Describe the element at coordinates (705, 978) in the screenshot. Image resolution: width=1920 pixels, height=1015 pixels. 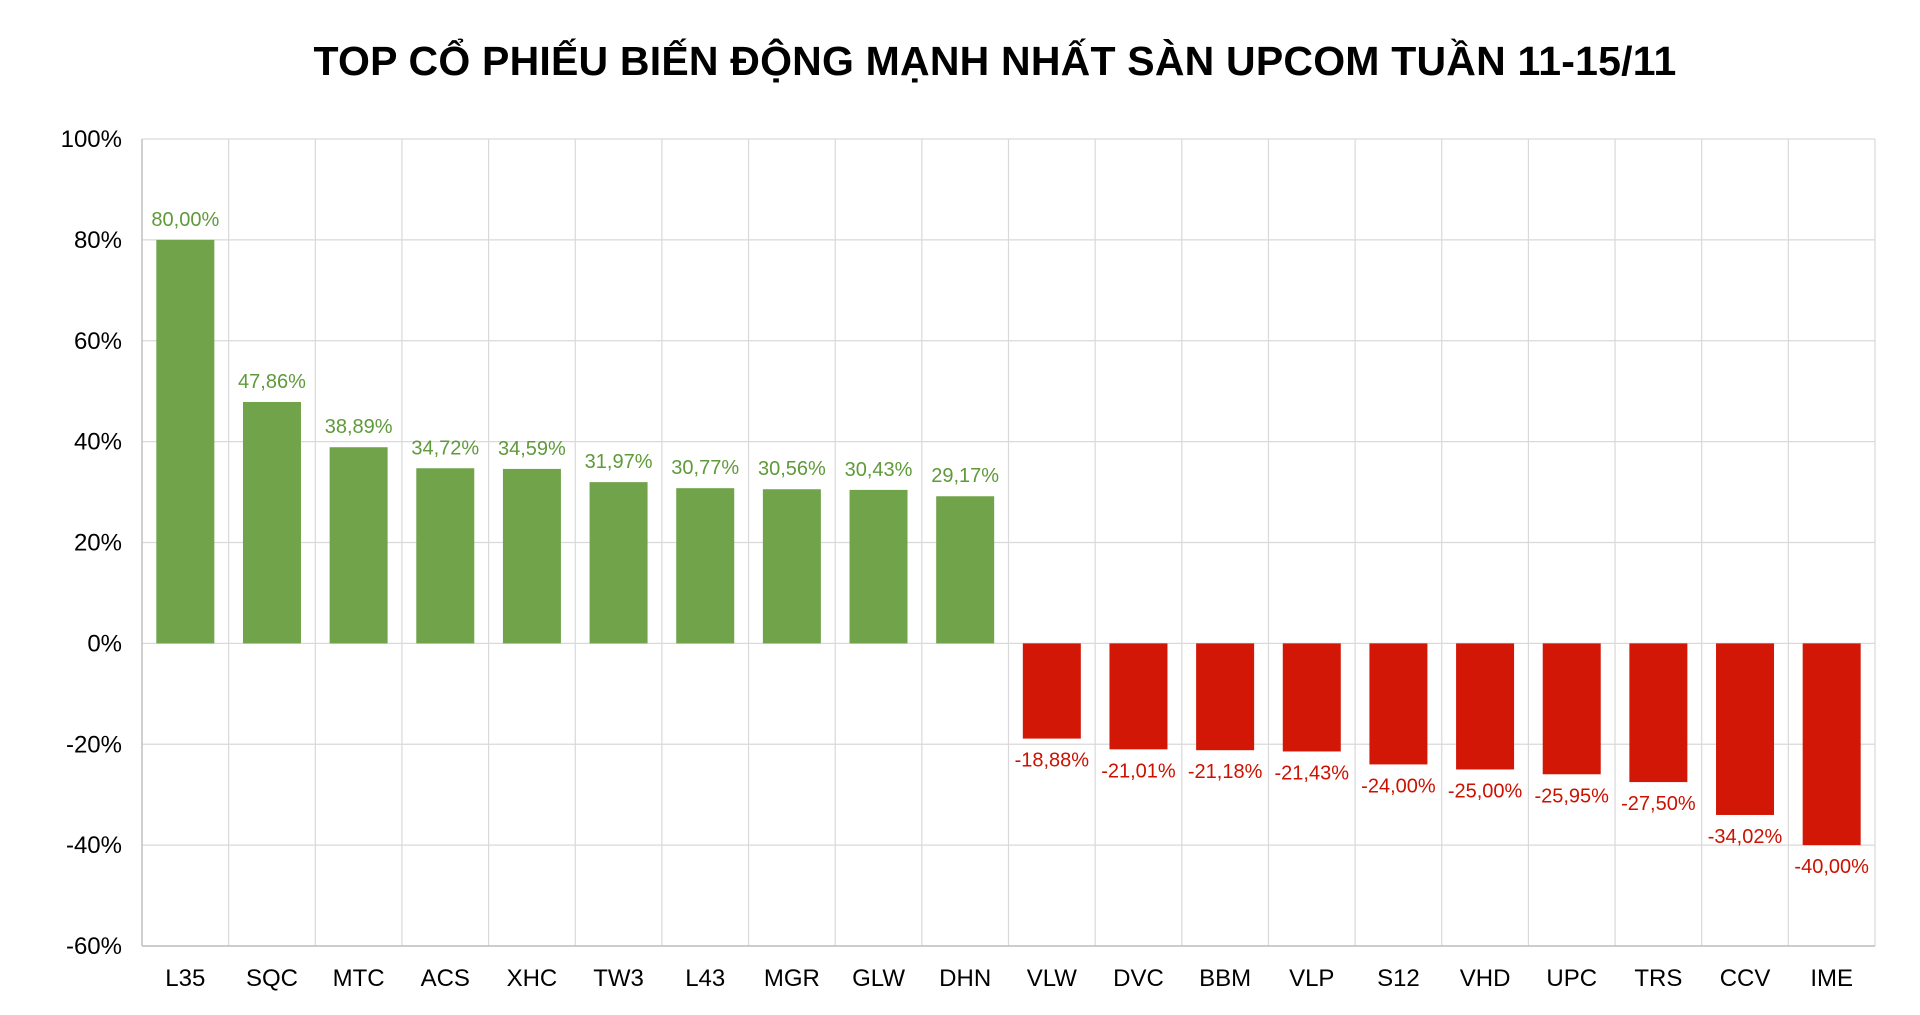
I see `x-tick-label-l43: L43` at that location.